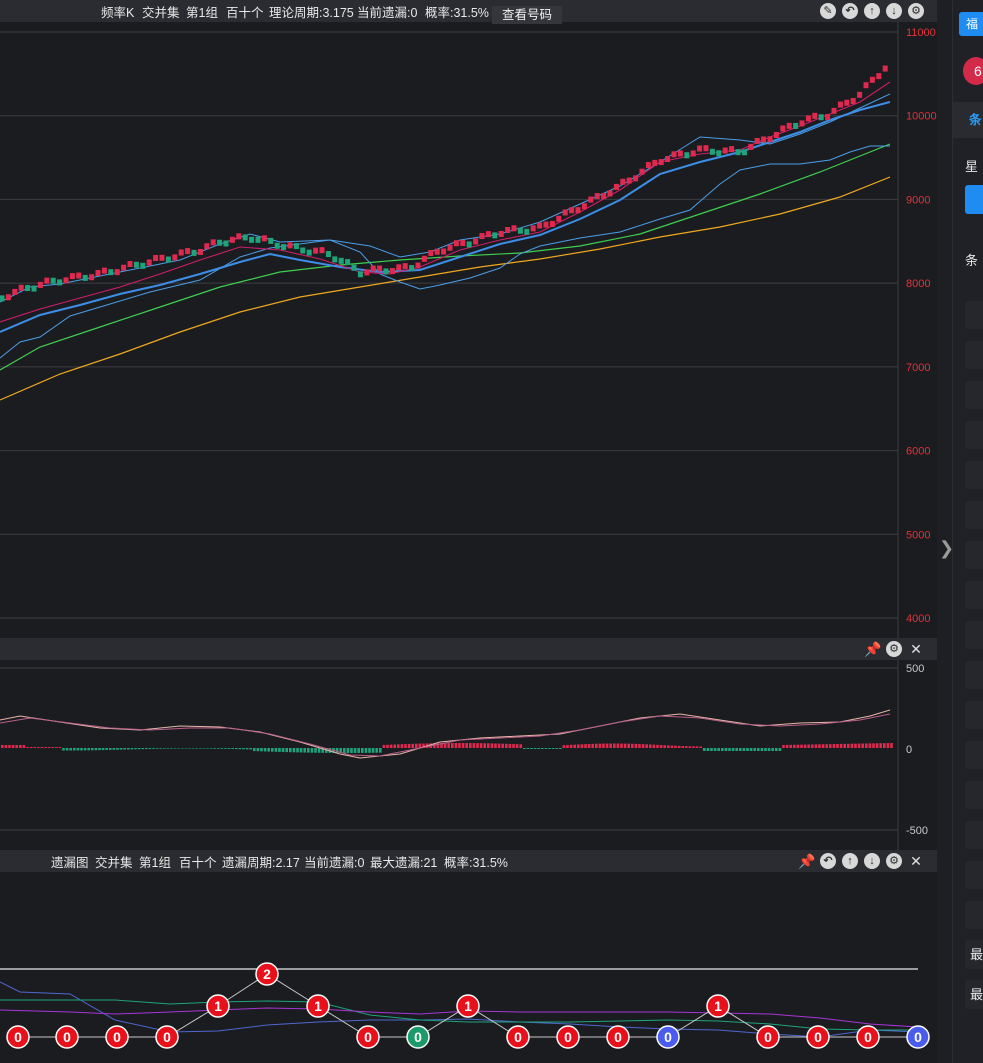  What do you see at coordinates (828, 11) in the screenshot?
I see `edit-icon: ✎` at bounding box center [828, 11].